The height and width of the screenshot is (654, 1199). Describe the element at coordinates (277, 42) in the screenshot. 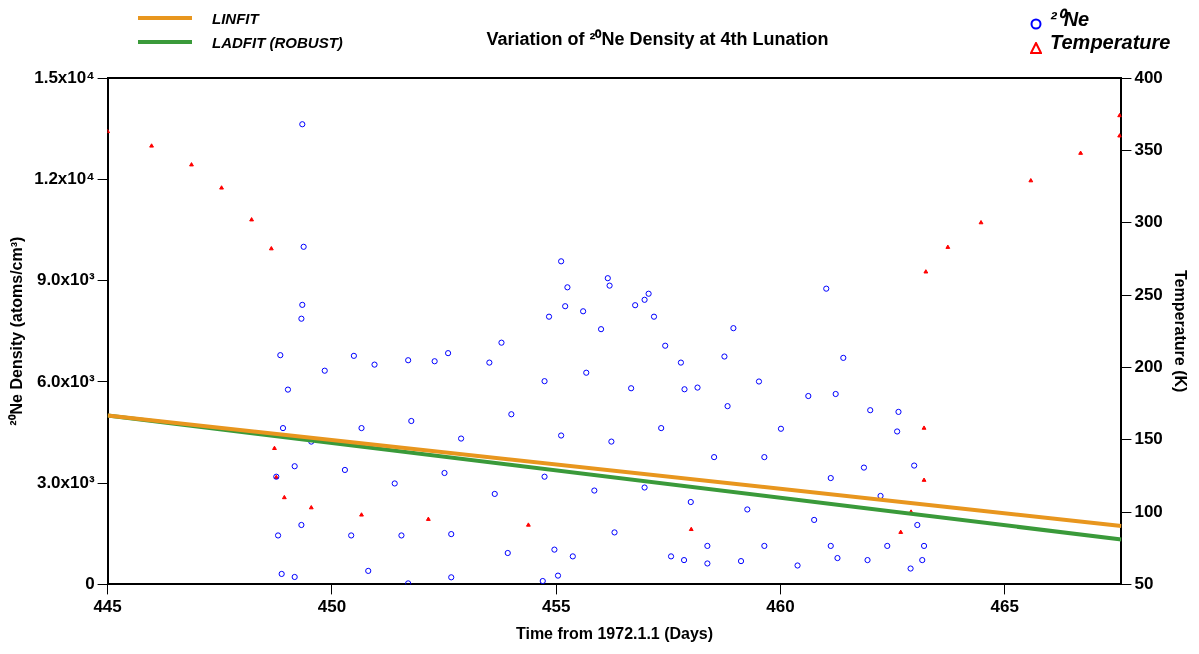

I see `legend-label: LADFIT (ROBUST)` at that location.